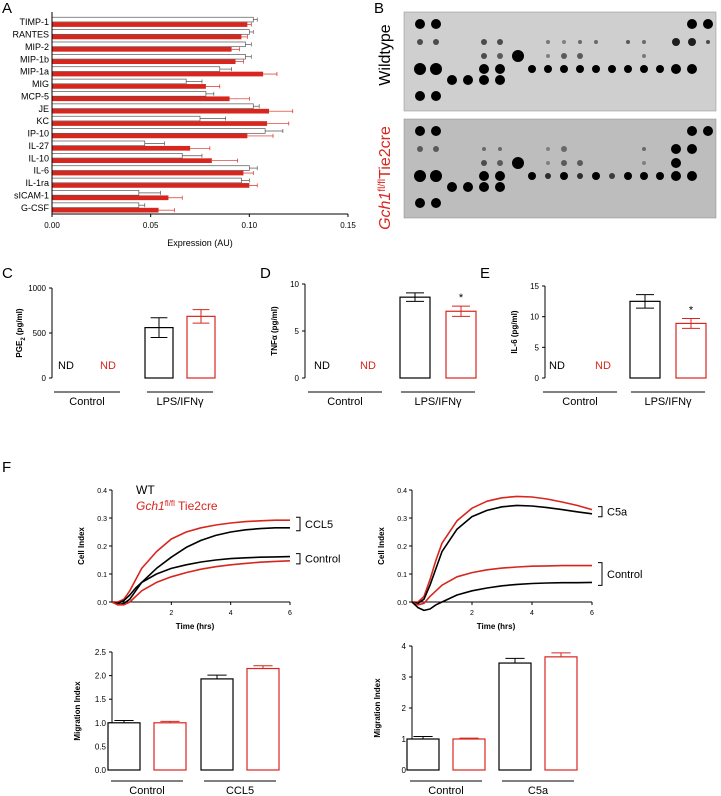 Image resolution: width=721 pixels, height=796 pixels. Describe the element at coordinates (415, 337) in the screenshot. I see `d-bar-wt` at that location.